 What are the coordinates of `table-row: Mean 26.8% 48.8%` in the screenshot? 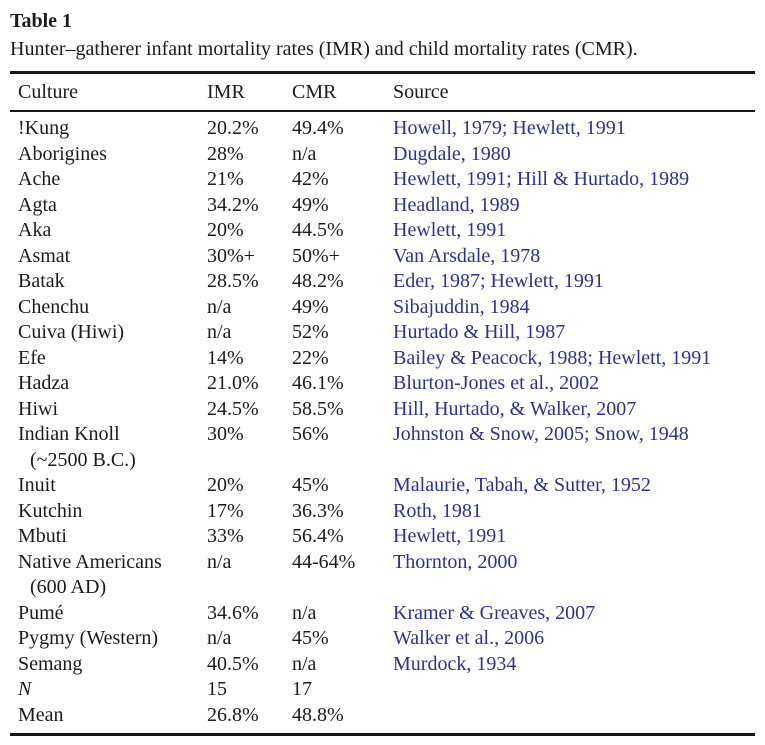 It's located at (382, 716).